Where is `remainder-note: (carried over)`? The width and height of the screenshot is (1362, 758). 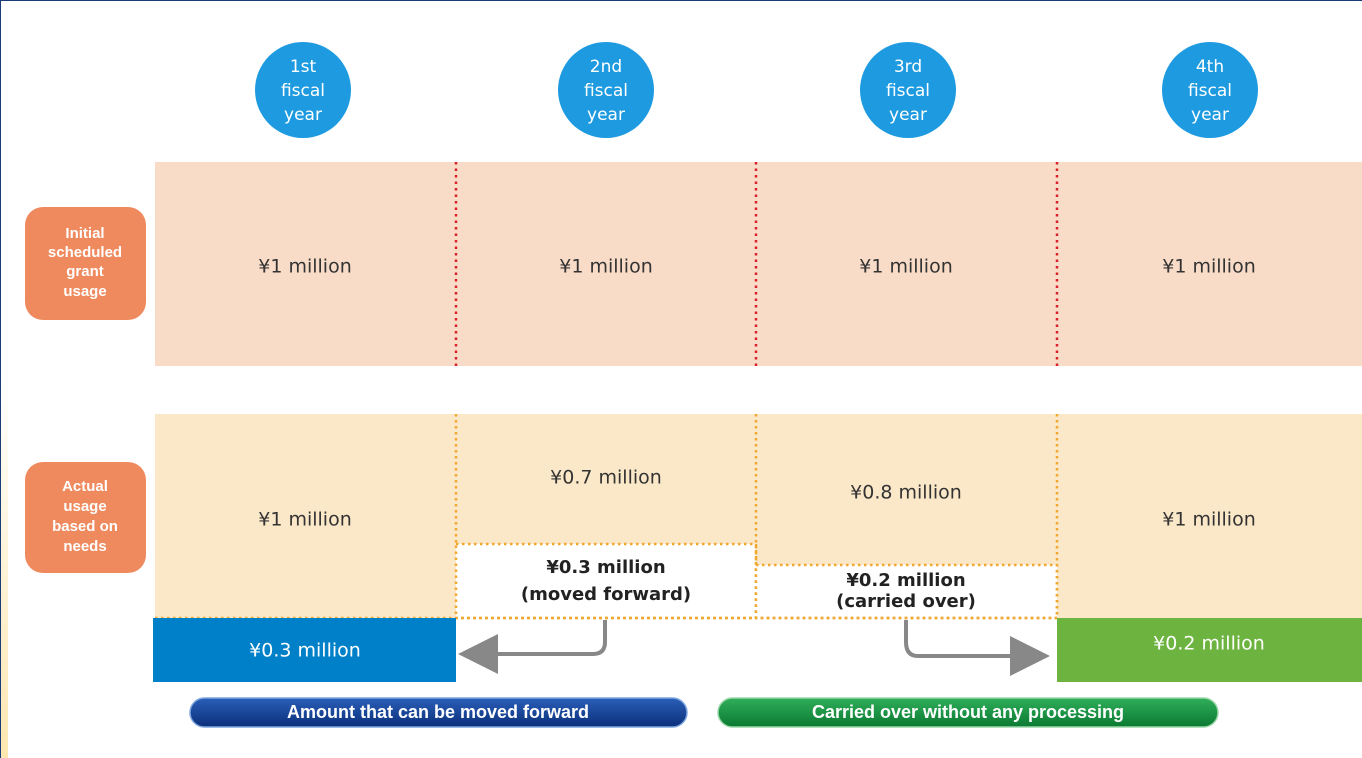
remainder-note: (carried over) is located at coordinates (906, 601).